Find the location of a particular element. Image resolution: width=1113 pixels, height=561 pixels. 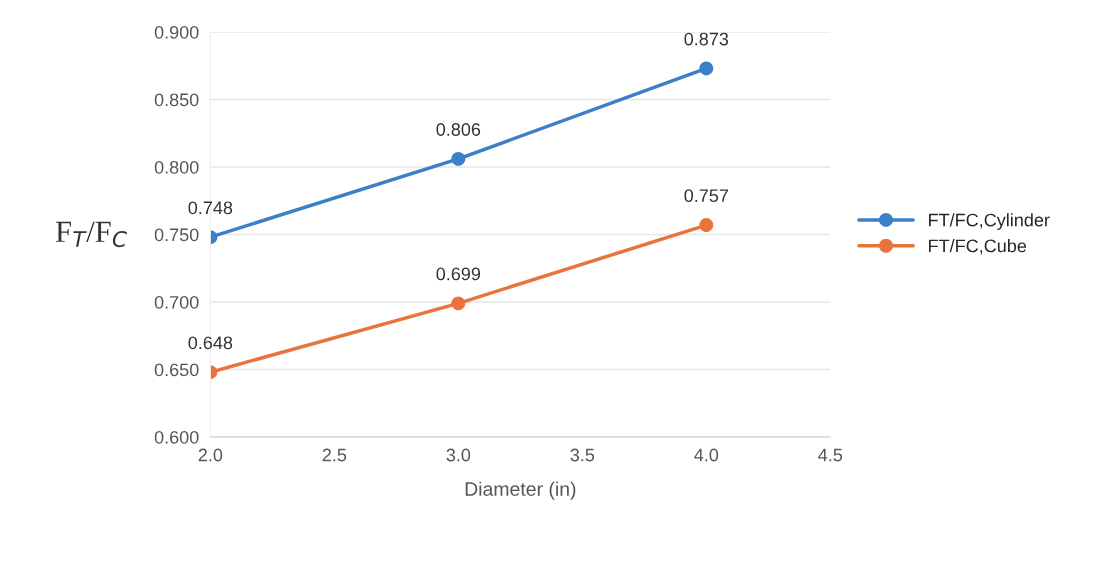

data-label: 0.699 is located at coordinates (458, 274).